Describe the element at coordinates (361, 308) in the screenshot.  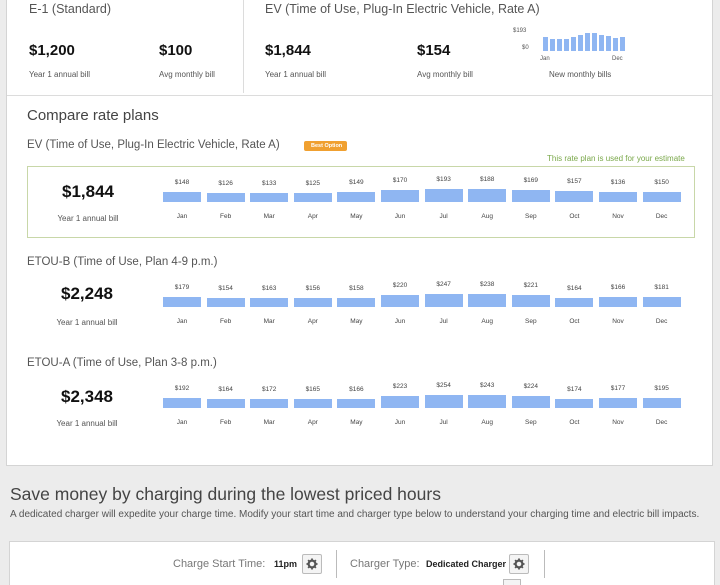
I see `plan-row-etou-b: $2,248 Year 1 annual bill` at that location.